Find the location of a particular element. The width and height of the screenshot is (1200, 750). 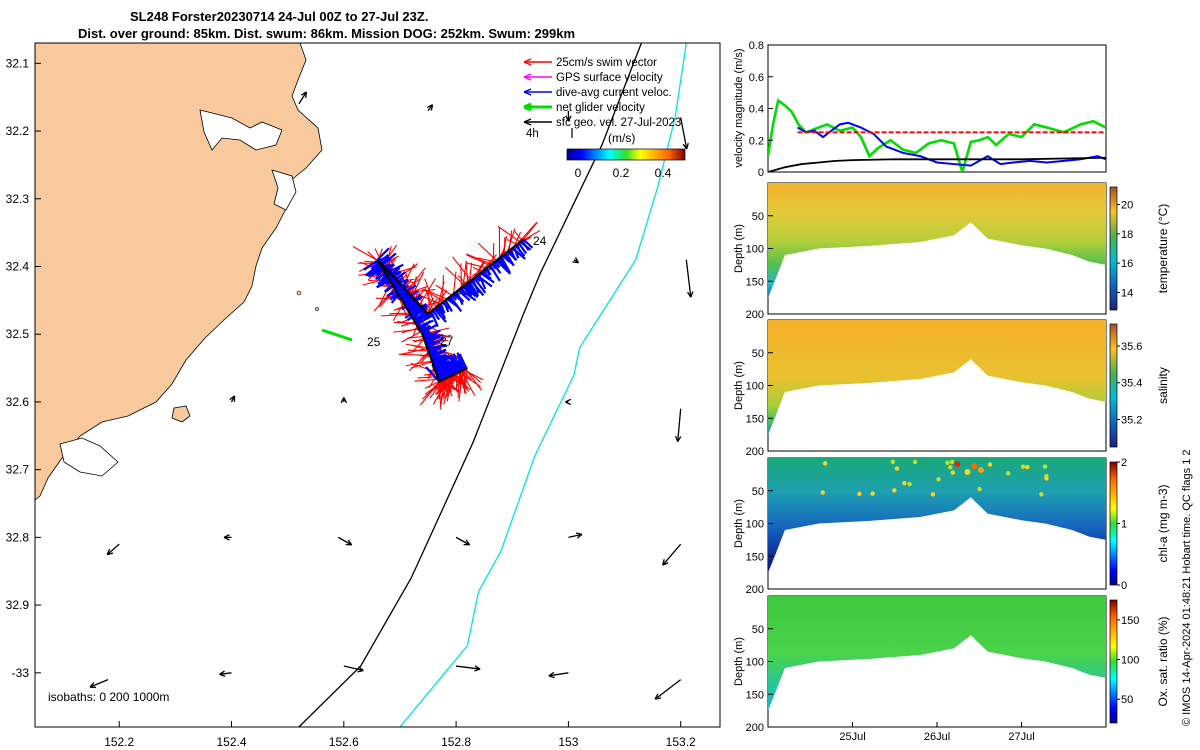

section-salinity: 50 100 150 200 Depth (m) 35.2 35.4 35.6 salinity is located at coordinates (951, 388).